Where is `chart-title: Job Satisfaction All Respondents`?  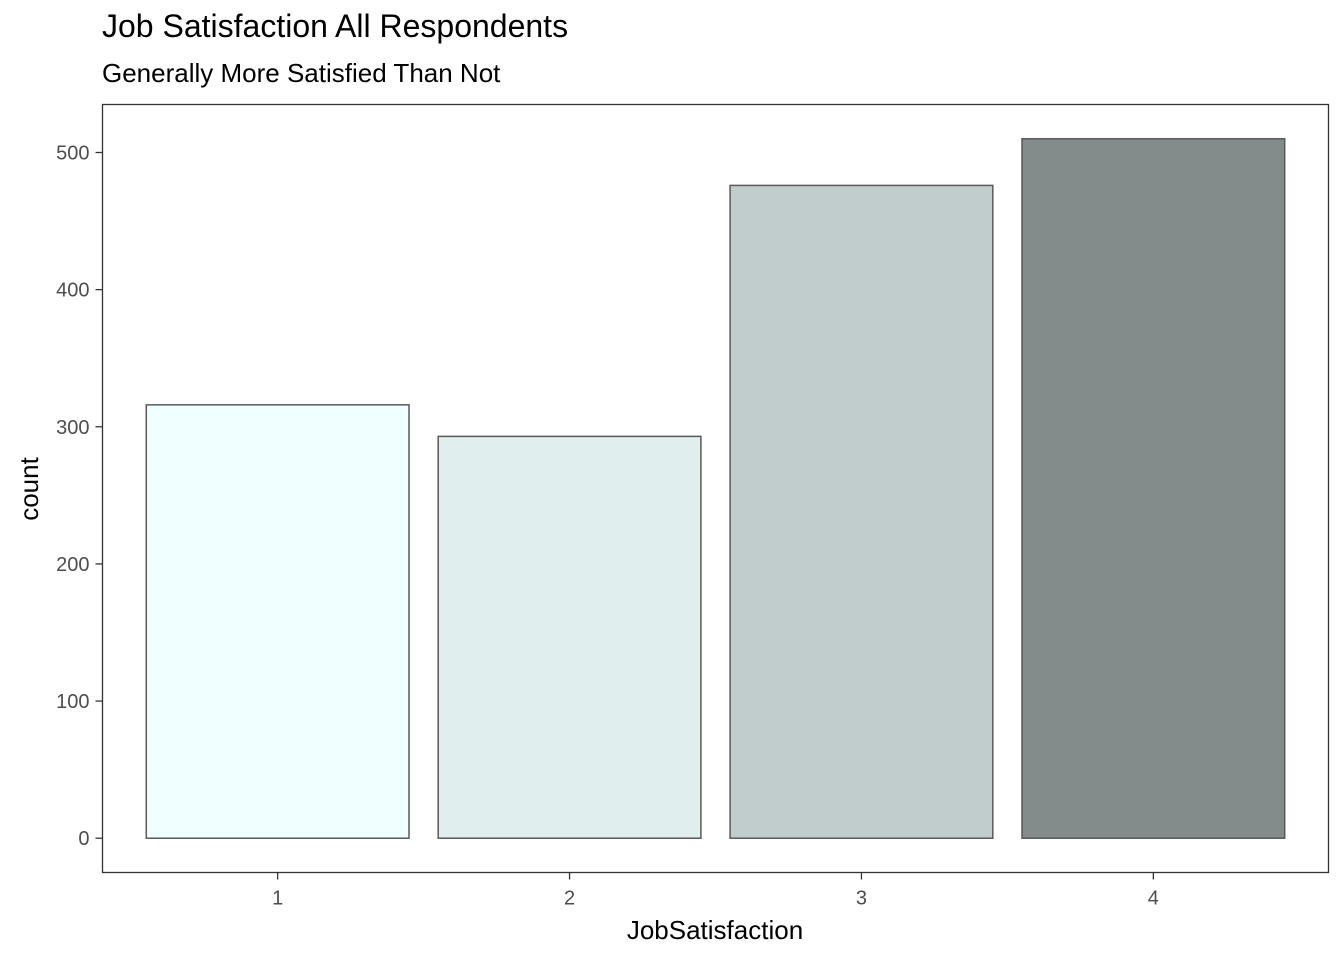
chart-title: Job Satisfaction All Respondents is located at coordinates (335, 26).